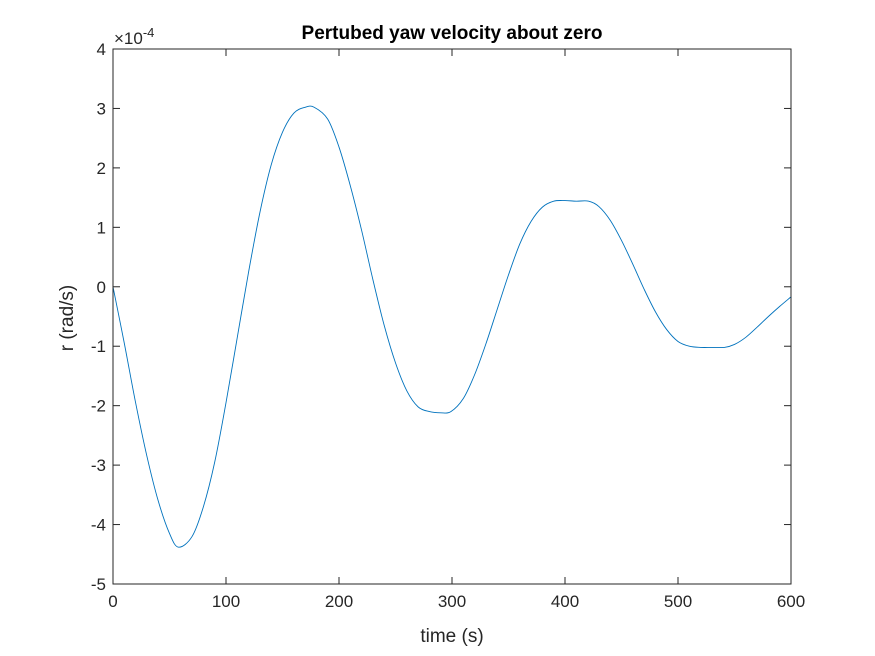  Describe the element at coordinates (451, 636) in the screenshot. I see `x-axis-label: time (s)` at that location.